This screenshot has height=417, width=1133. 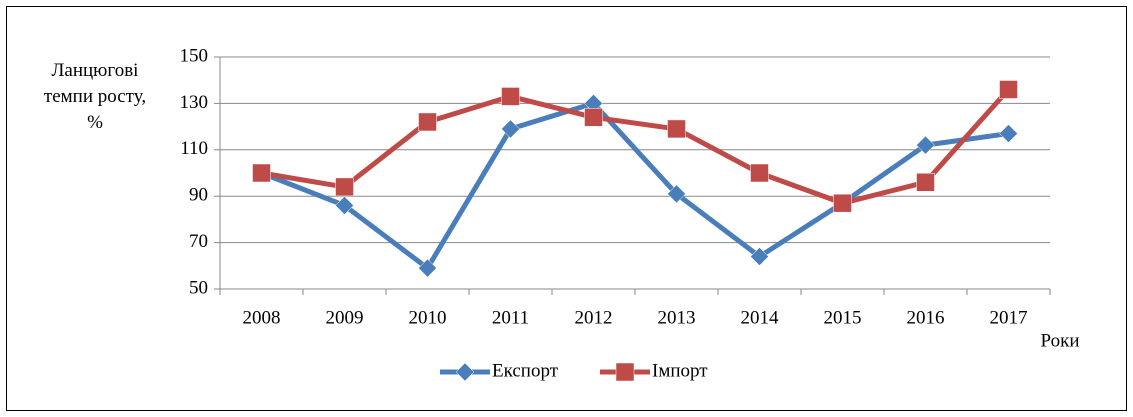 I want to click on y-tick-label: 110, so click(x=194, y=148).